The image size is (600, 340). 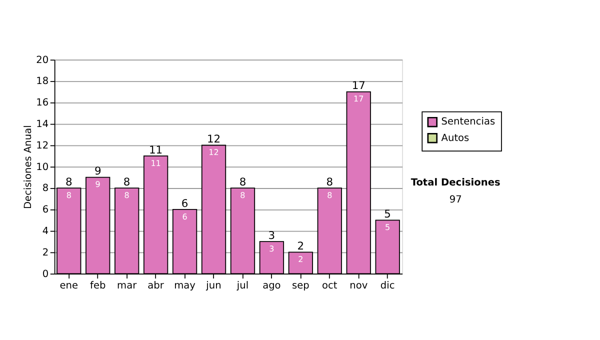 What do you see at coordinates (45, 231) in the screenshot?
I see `y-tick-label: 4` at bounding box center [45, 231].